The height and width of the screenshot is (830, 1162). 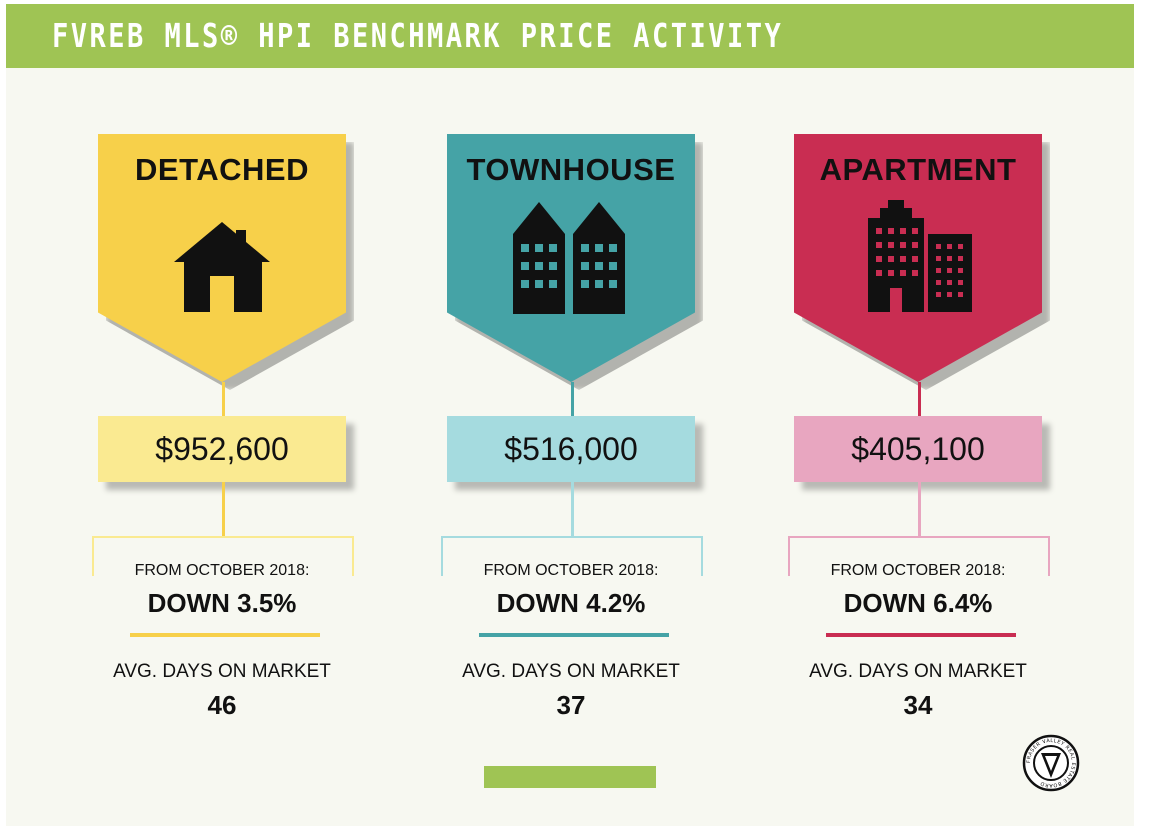 What do you see at coordinates (222, 705) in the screenshot?
I see `days-on-market-value: 46` at bounding box center [222, 705].